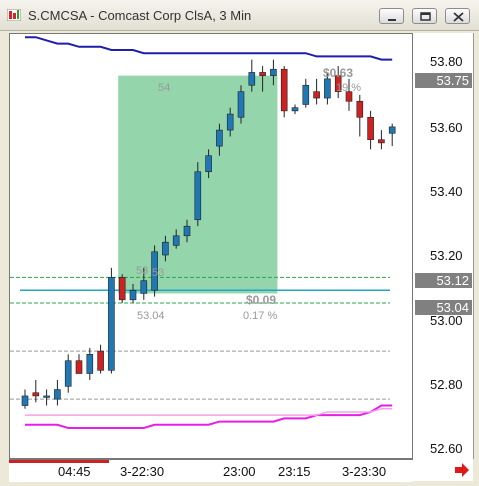  What do you see at coordinates (261, 300) in the screenshot?
I see `change-mid-label: $0.09` at bounding box center [261, 300].